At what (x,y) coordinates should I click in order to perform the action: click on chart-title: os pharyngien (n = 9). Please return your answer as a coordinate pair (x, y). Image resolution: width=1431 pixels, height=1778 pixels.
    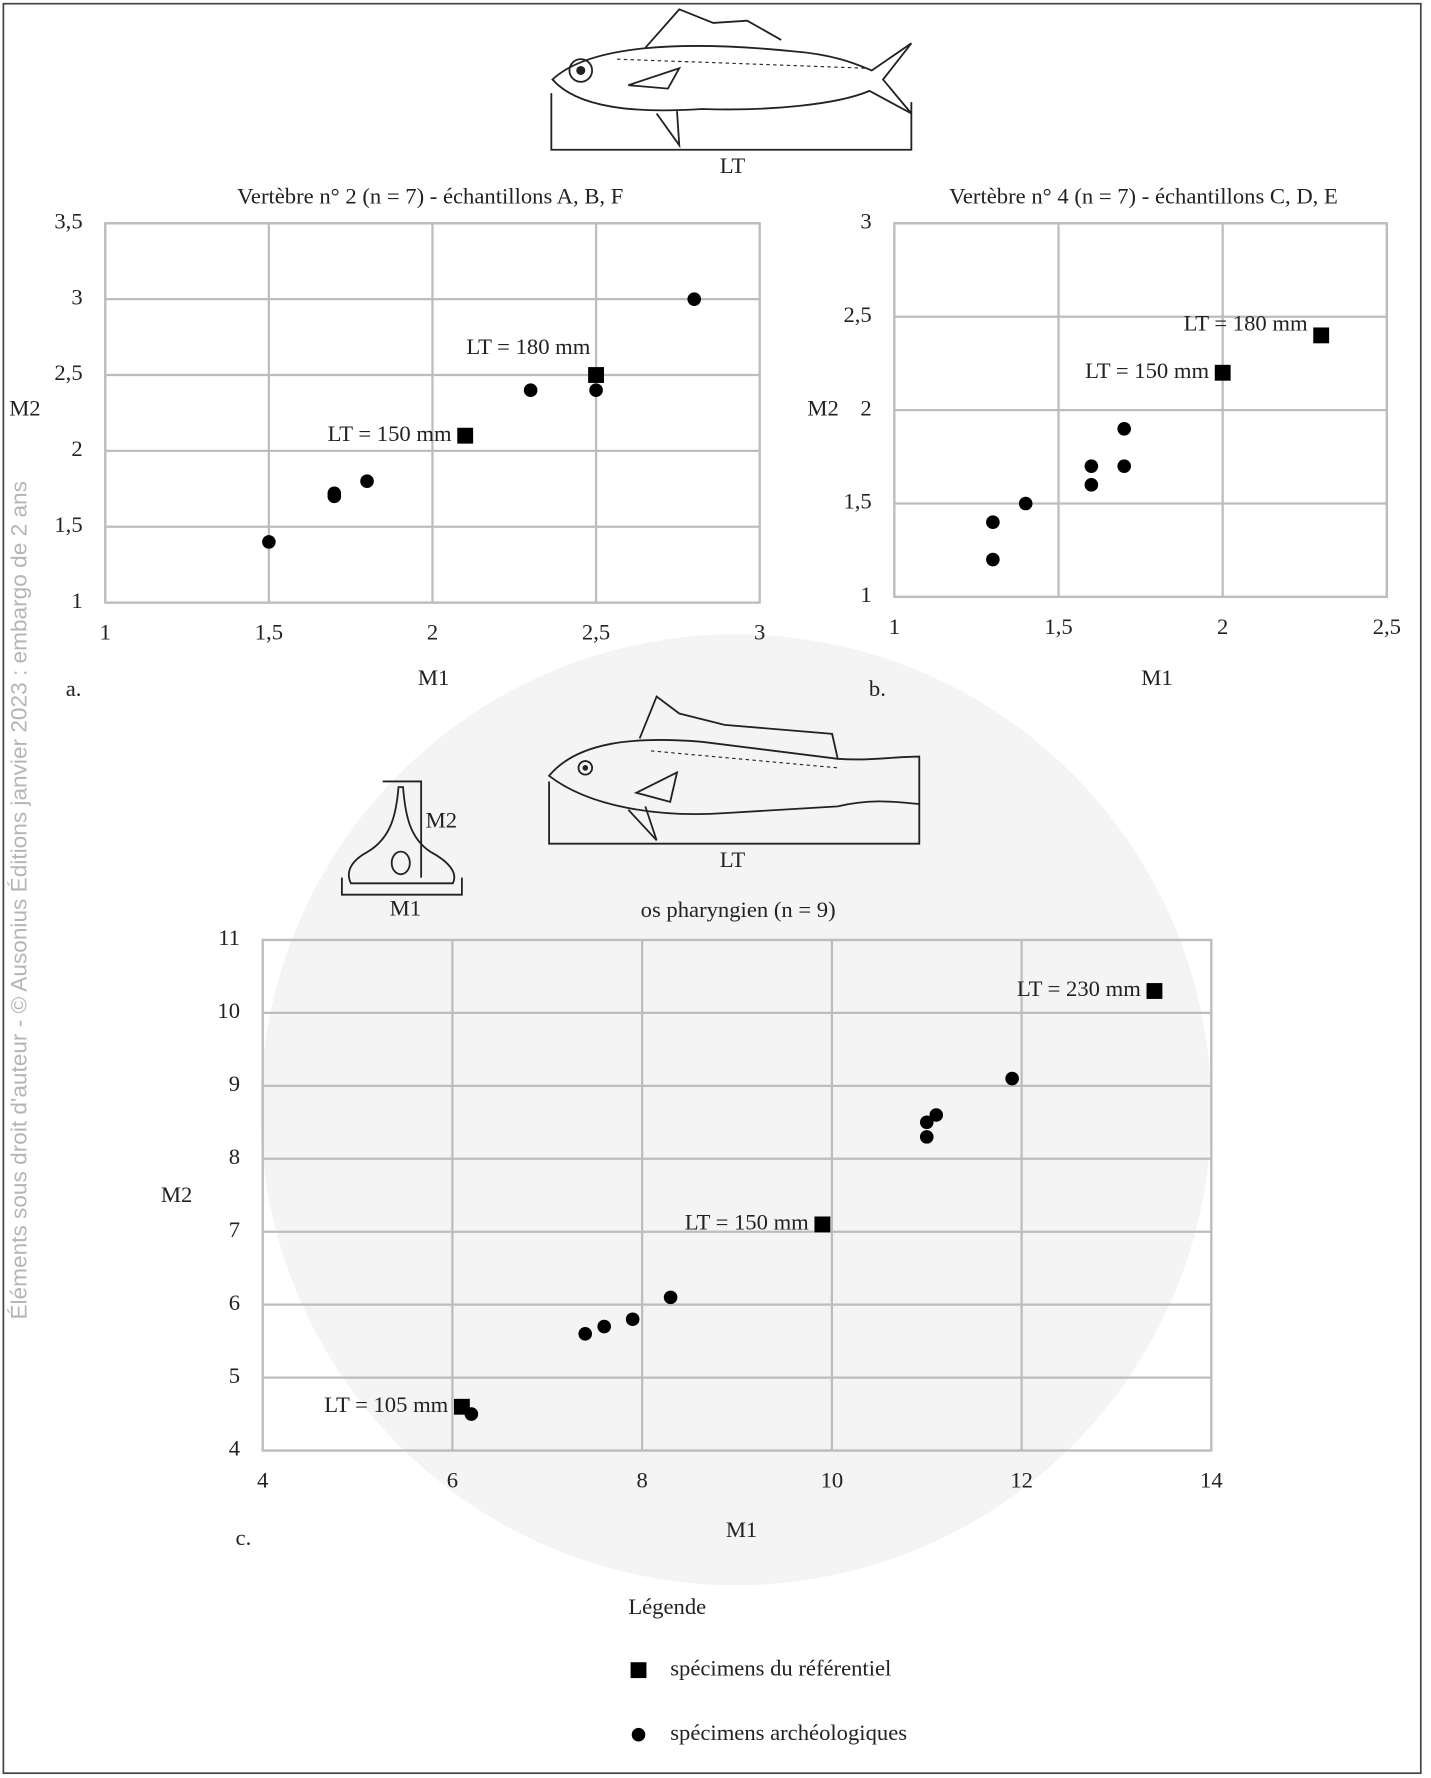
    Looking at the image, I should click on (738, 909).